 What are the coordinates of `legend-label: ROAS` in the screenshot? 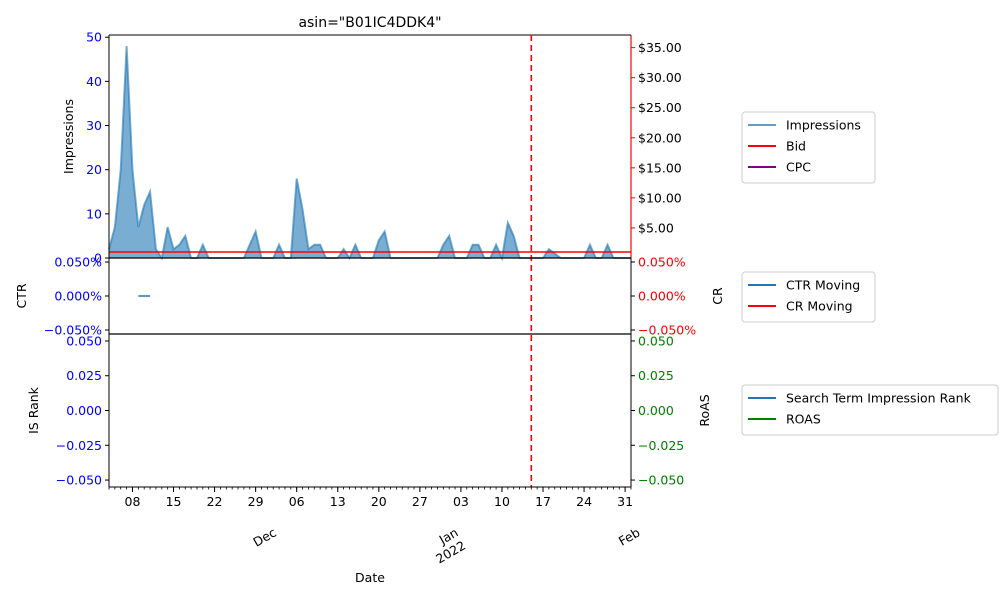 It's located at (803, 419).